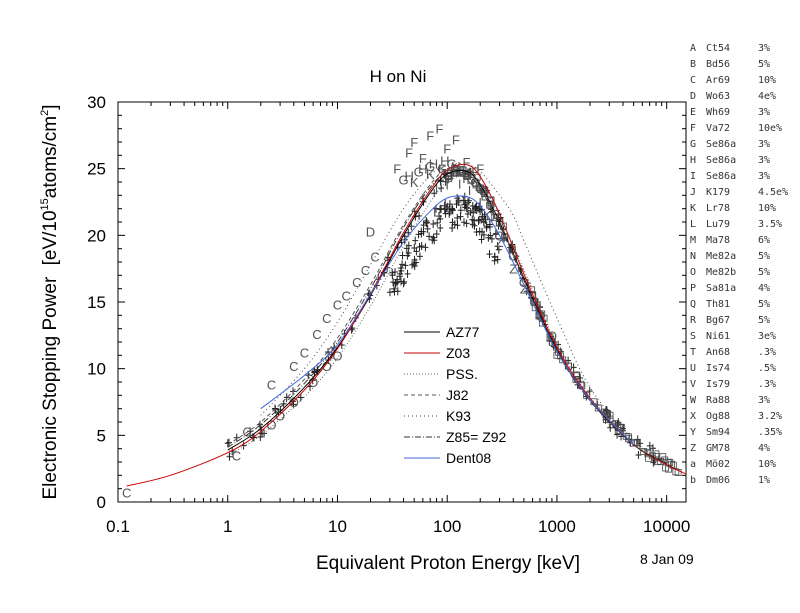 Image resolution: width=800 pixels, height=613 pixels. Describe the element at coordinates (96, 302) in the screenshot. I see `y-tick-label: 15` at that location.